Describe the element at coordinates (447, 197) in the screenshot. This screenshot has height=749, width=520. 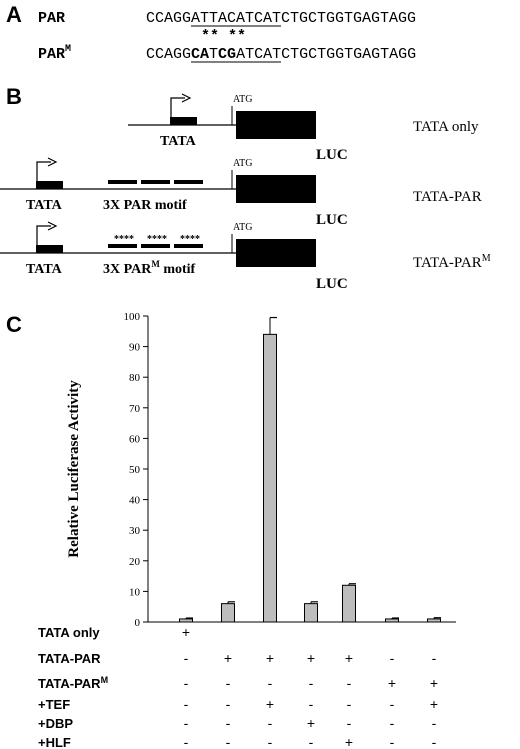
I see `construct-name: TATA-PAR` at that location.